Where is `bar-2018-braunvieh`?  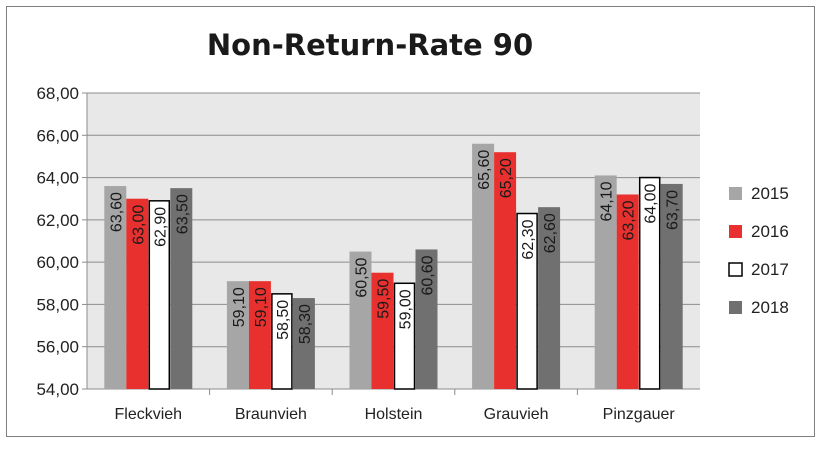
bar-2018-braunvieh is located at coordinates (303, 343).